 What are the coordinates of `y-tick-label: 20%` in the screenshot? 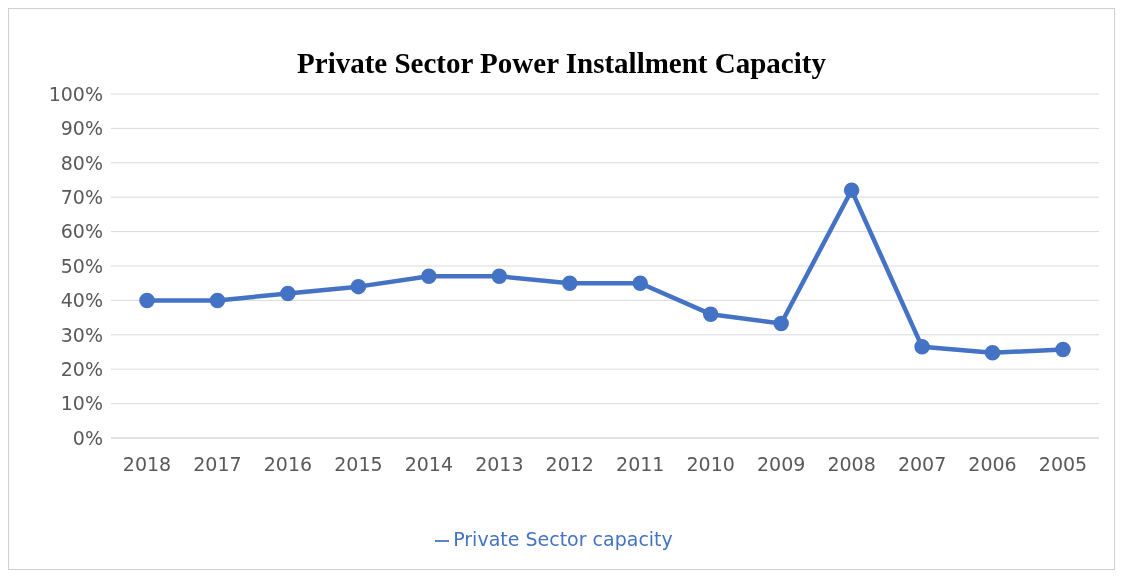 It's located at (81, 368).